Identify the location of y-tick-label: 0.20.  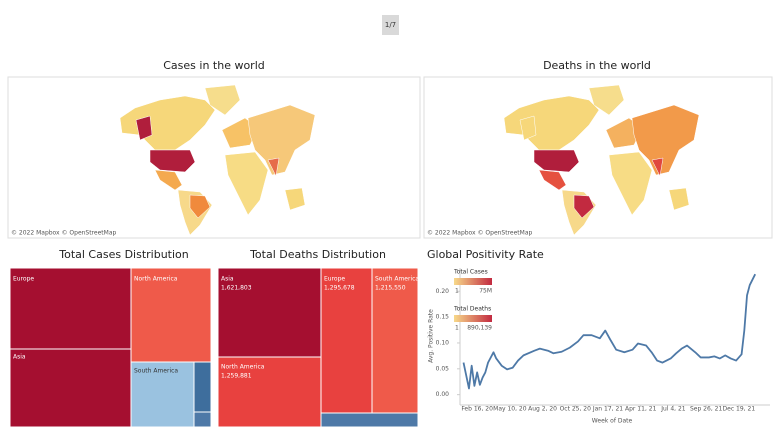
(443, 291).